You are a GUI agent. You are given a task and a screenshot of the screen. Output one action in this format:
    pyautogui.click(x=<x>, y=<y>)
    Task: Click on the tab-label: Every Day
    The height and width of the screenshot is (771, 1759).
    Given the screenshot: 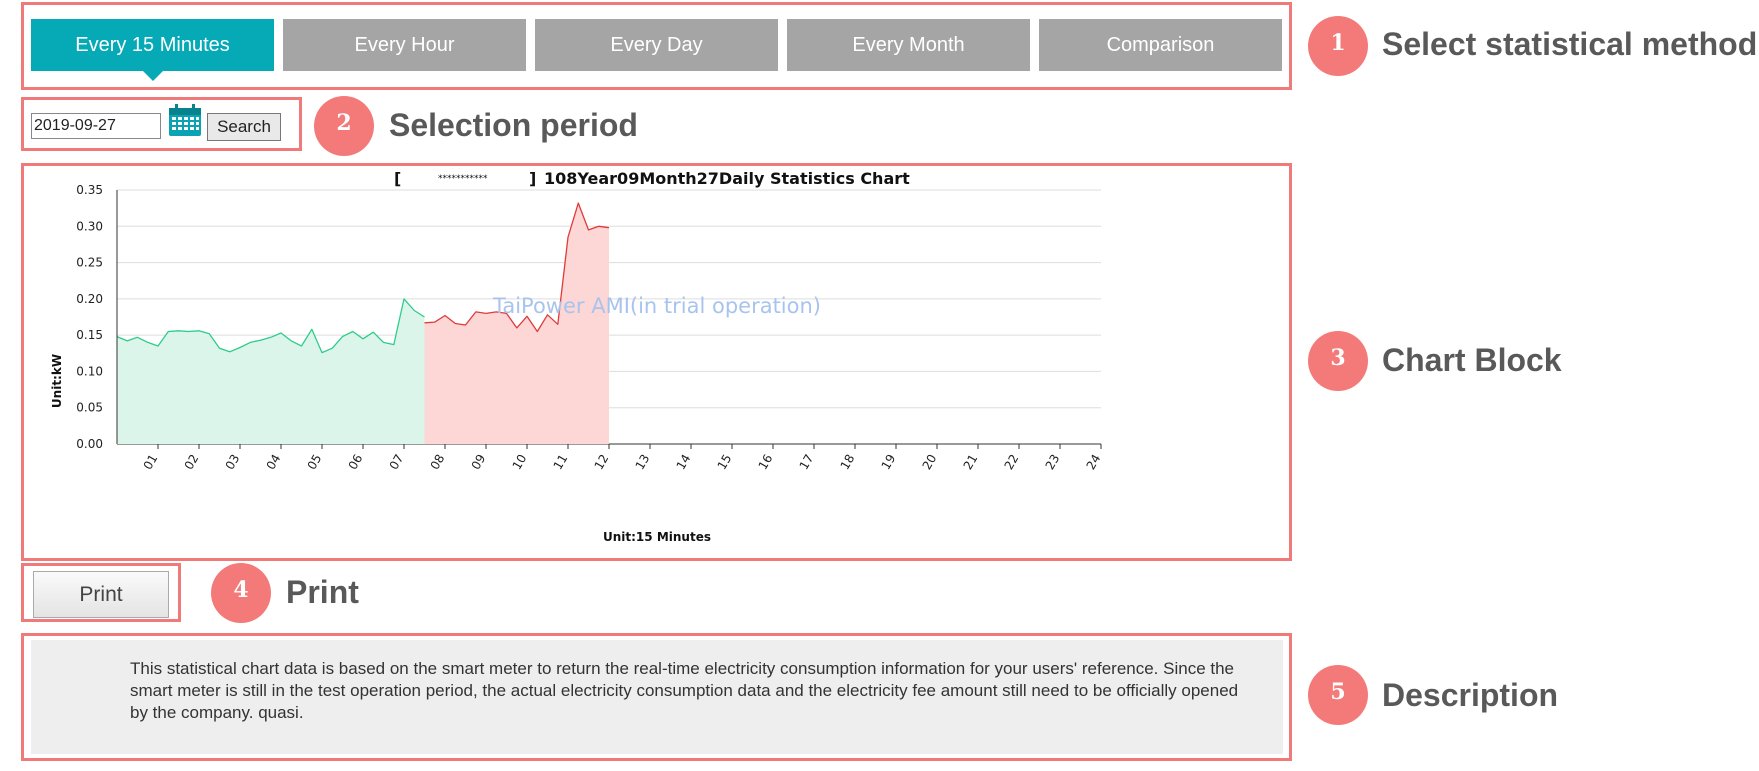 What is the action you would take?
    pyautogui.click(x=656, y=45)
    